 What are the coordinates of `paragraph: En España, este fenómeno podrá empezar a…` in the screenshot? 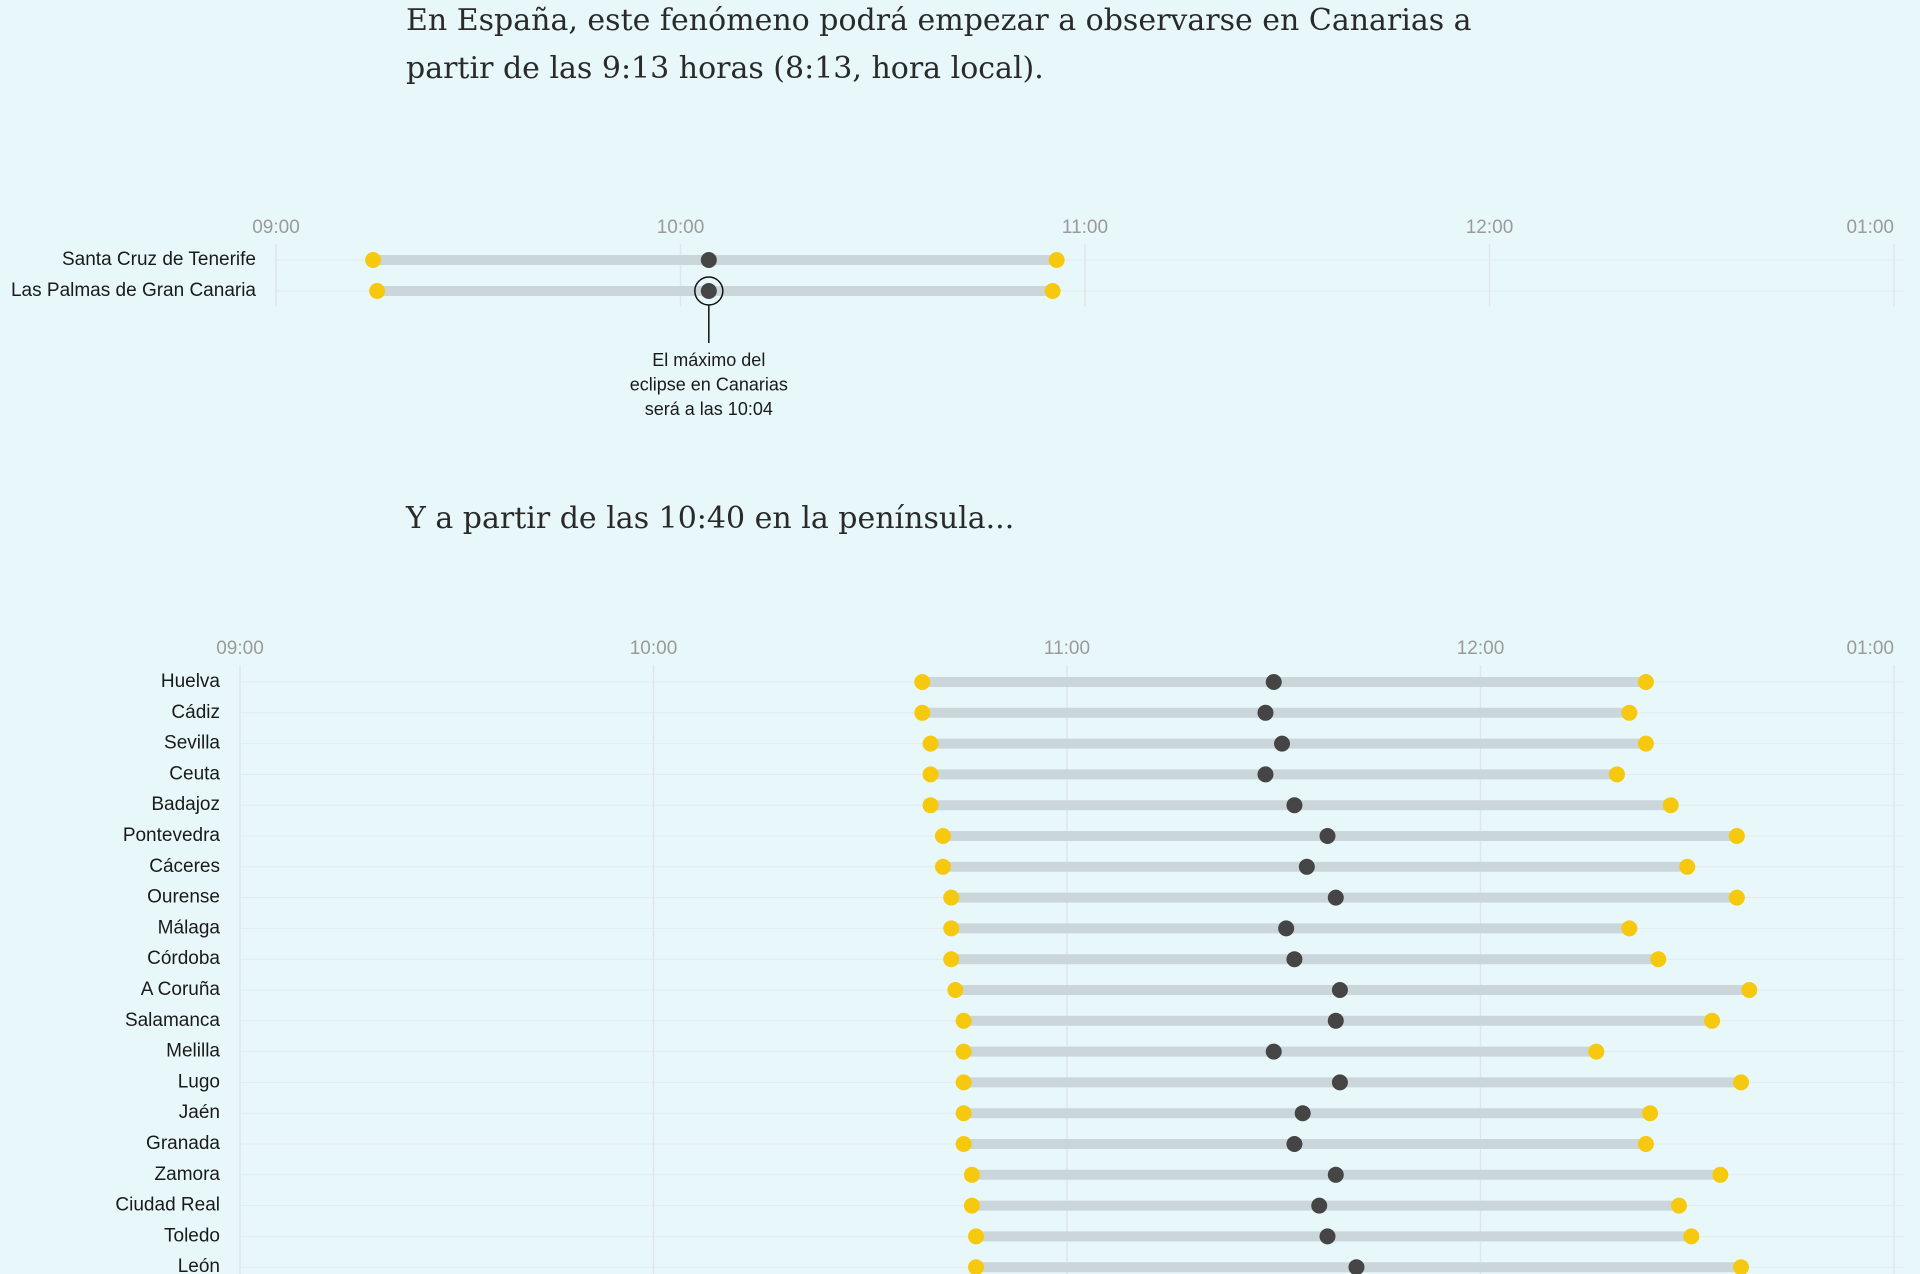 It's located at (939, 20).